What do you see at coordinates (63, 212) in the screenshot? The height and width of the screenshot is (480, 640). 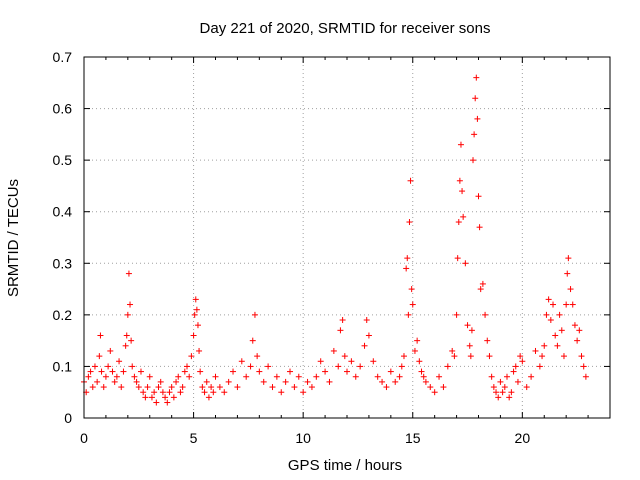 I see `y-tick-label: 0.4` at bounding box center [63, 212].